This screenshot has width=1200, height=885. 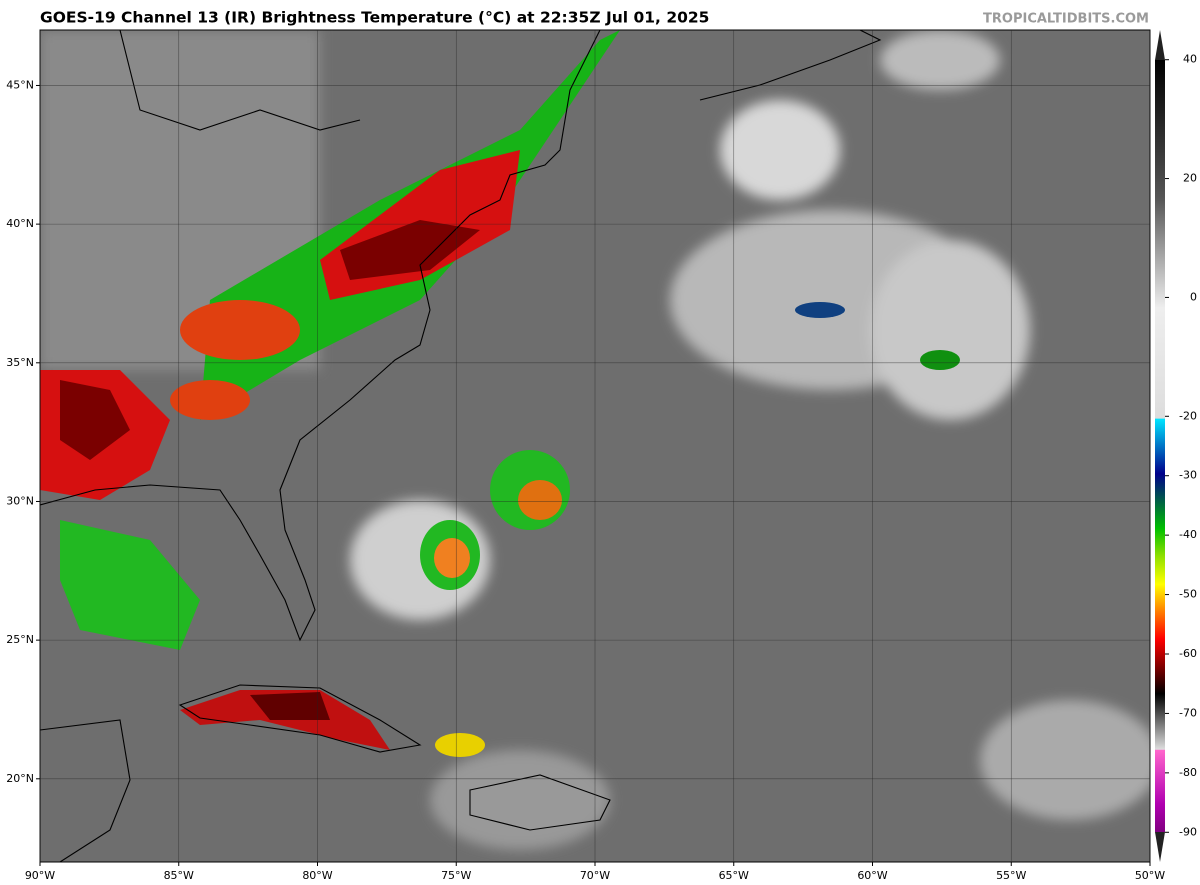 What do you see at coordinates (20, 84) in the screenshot?
I see `lat-tick-label: 45°N` at bounding box center [20, 84].